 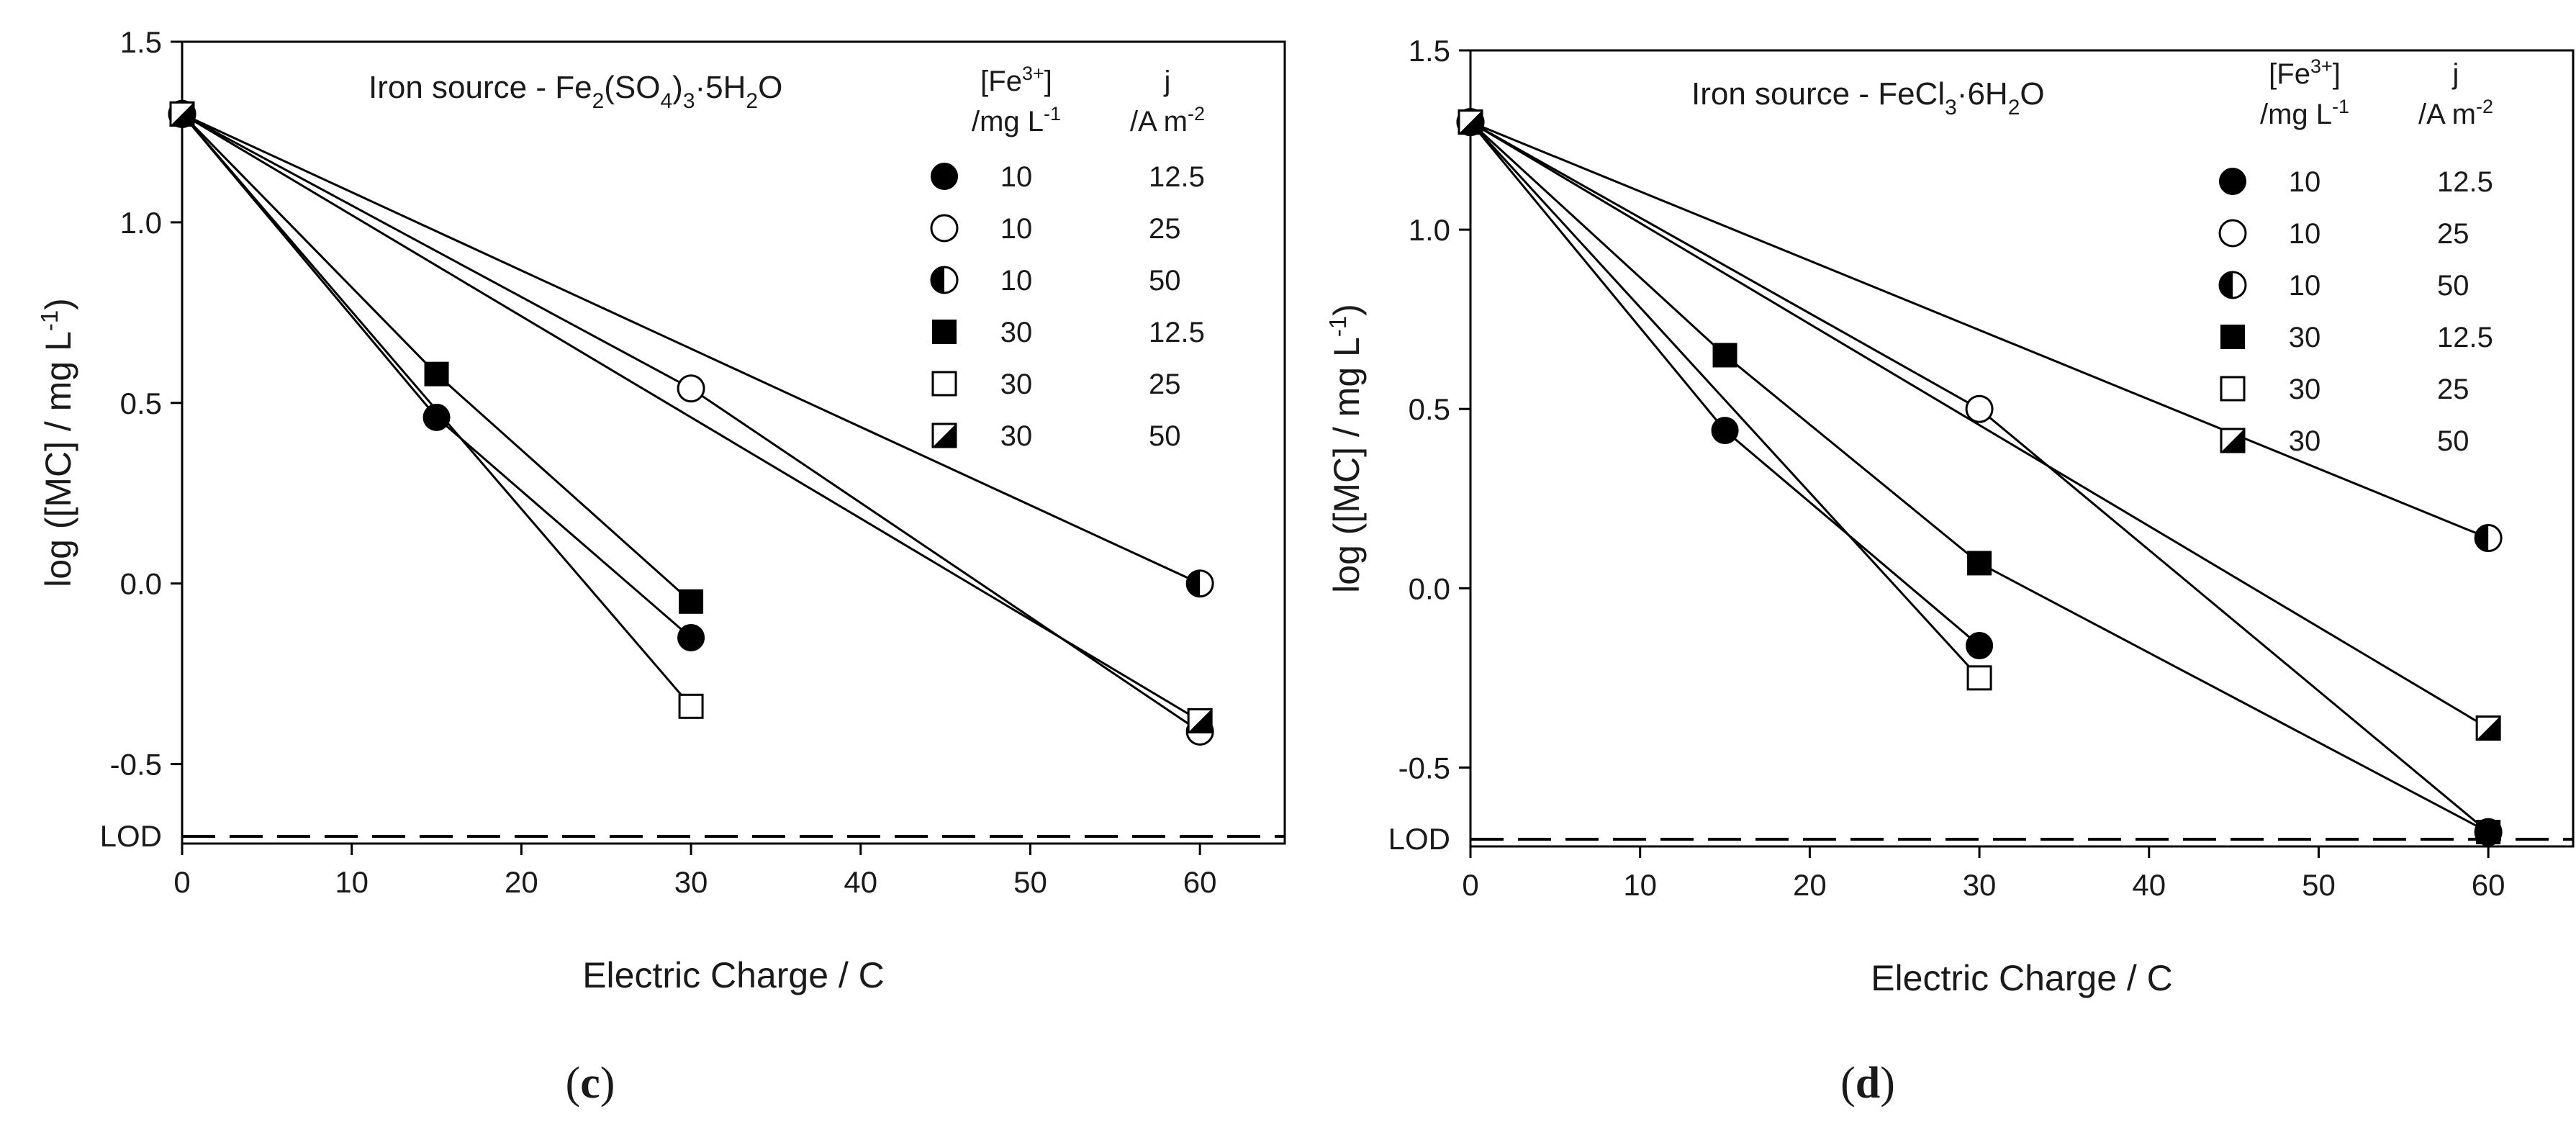 What do you see at coordinates (1867, 1083) in the screenshot?
I see `panel-label-d: (d)` at bounding box center [1867, 1083].